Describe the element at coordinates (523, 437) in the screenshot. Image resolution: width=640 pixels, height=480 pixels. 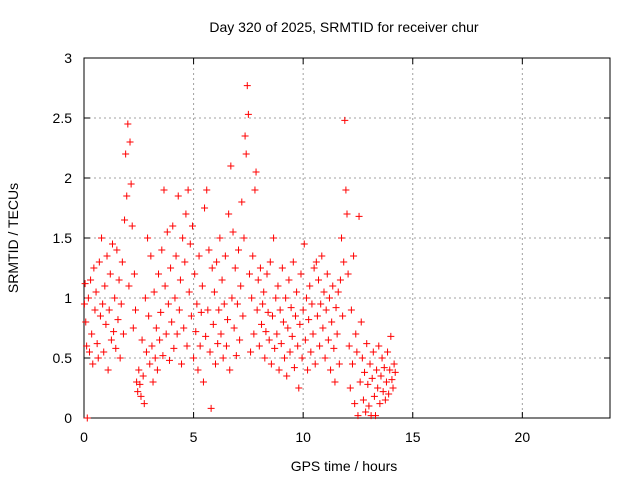
I see `x-tick-label: 20` at that location.